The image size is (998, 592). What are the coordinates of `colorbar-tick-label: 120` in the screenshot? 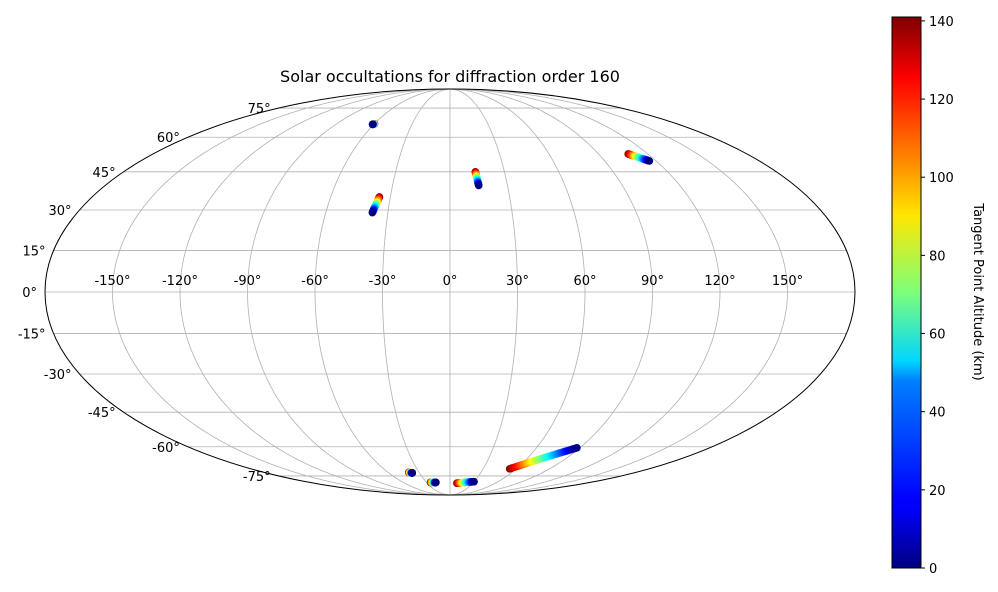 It's located at (941, 100).